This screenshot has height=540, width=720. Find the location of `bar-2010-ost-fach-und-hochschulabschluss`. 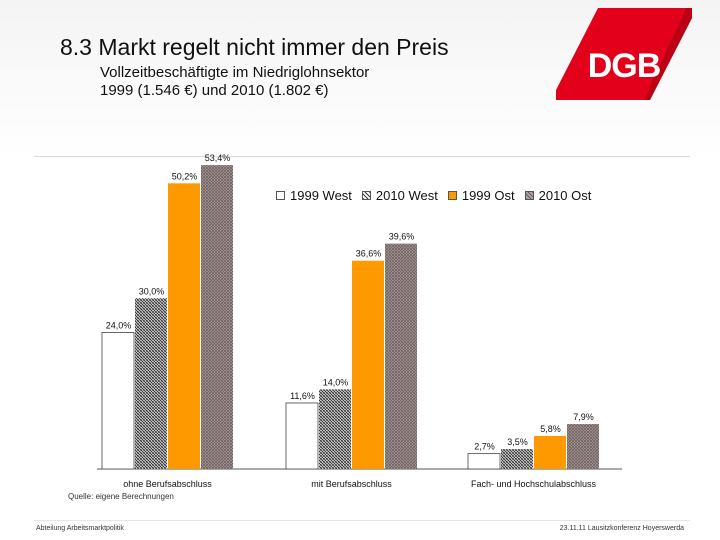

bar-2010-ost-fach-und-hochschulabschluss is located at coordinates (583, 446).